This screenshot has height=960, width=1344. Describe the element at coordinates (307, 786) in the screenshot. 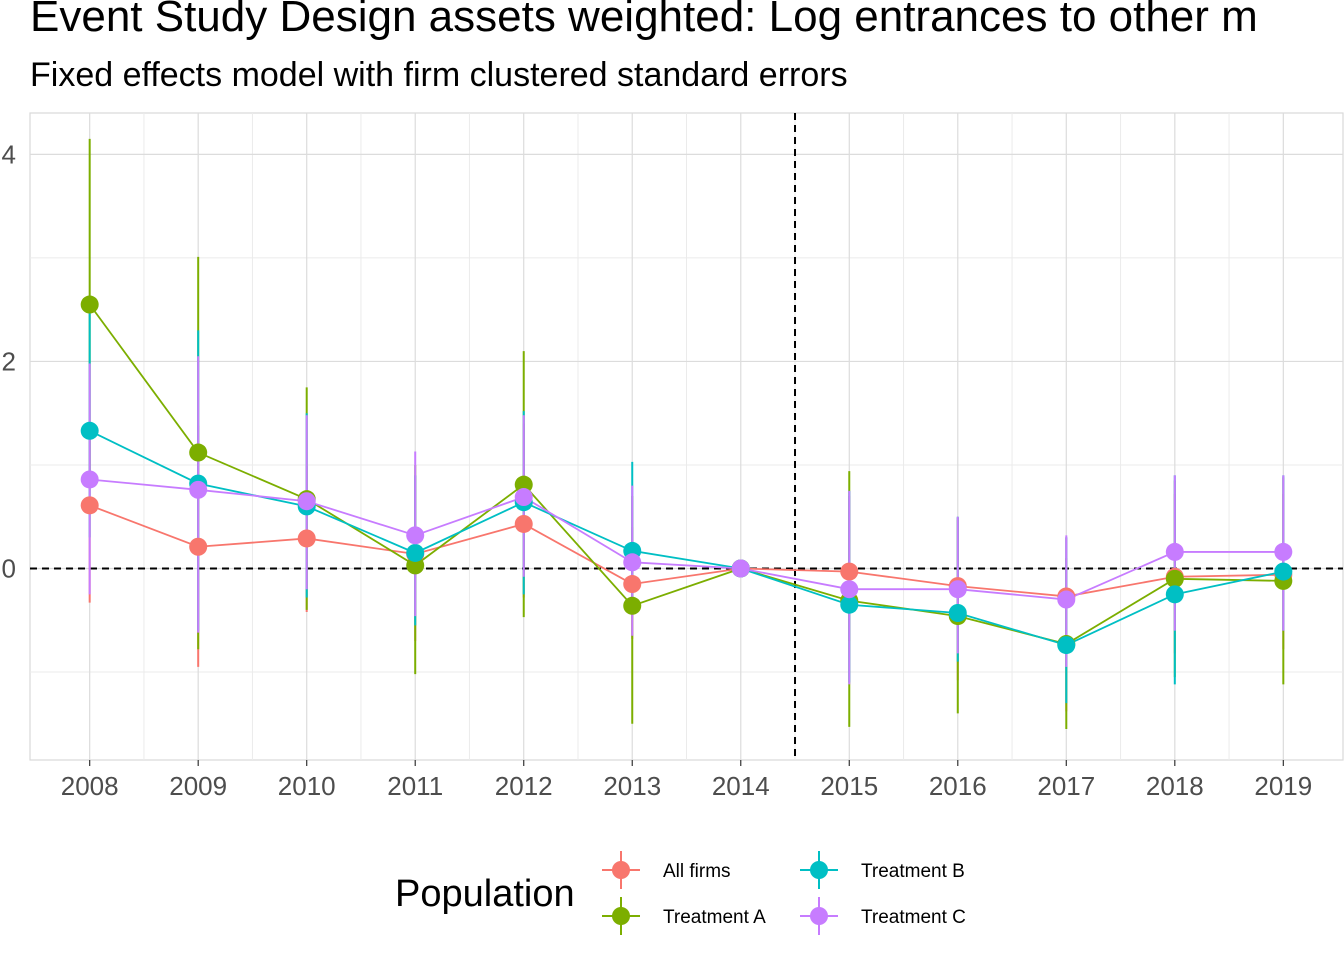

I see `x-tick-label: 2010` at that location.